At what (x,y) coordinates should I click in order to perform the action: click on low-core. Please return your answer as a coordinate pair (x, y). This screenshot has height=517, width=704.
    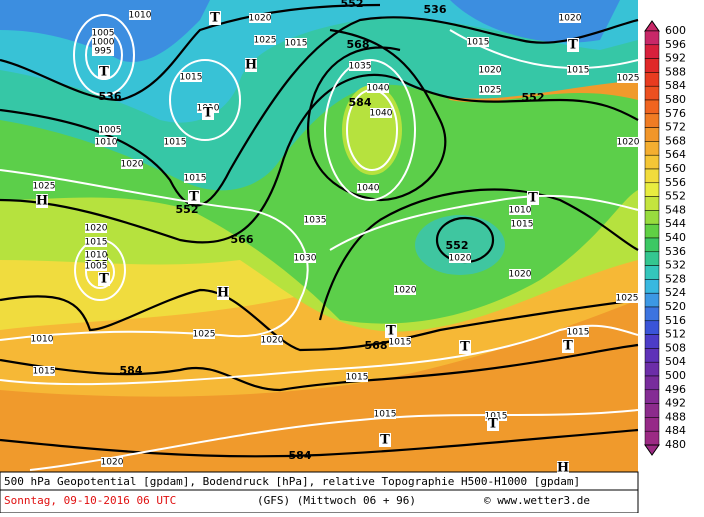
    Looking at the image, I should click on (460, 245).